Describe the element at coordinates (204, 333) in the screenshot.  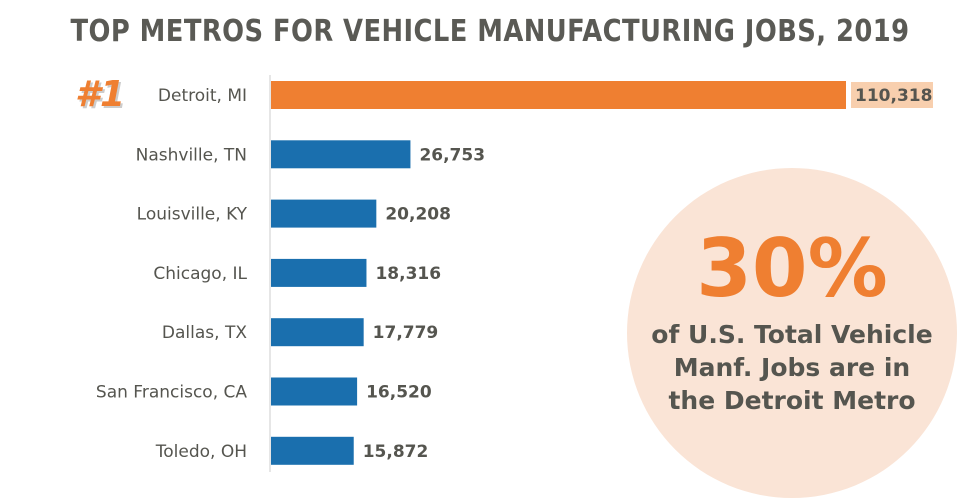
I see `category-label: Dallas, TX` at that location.